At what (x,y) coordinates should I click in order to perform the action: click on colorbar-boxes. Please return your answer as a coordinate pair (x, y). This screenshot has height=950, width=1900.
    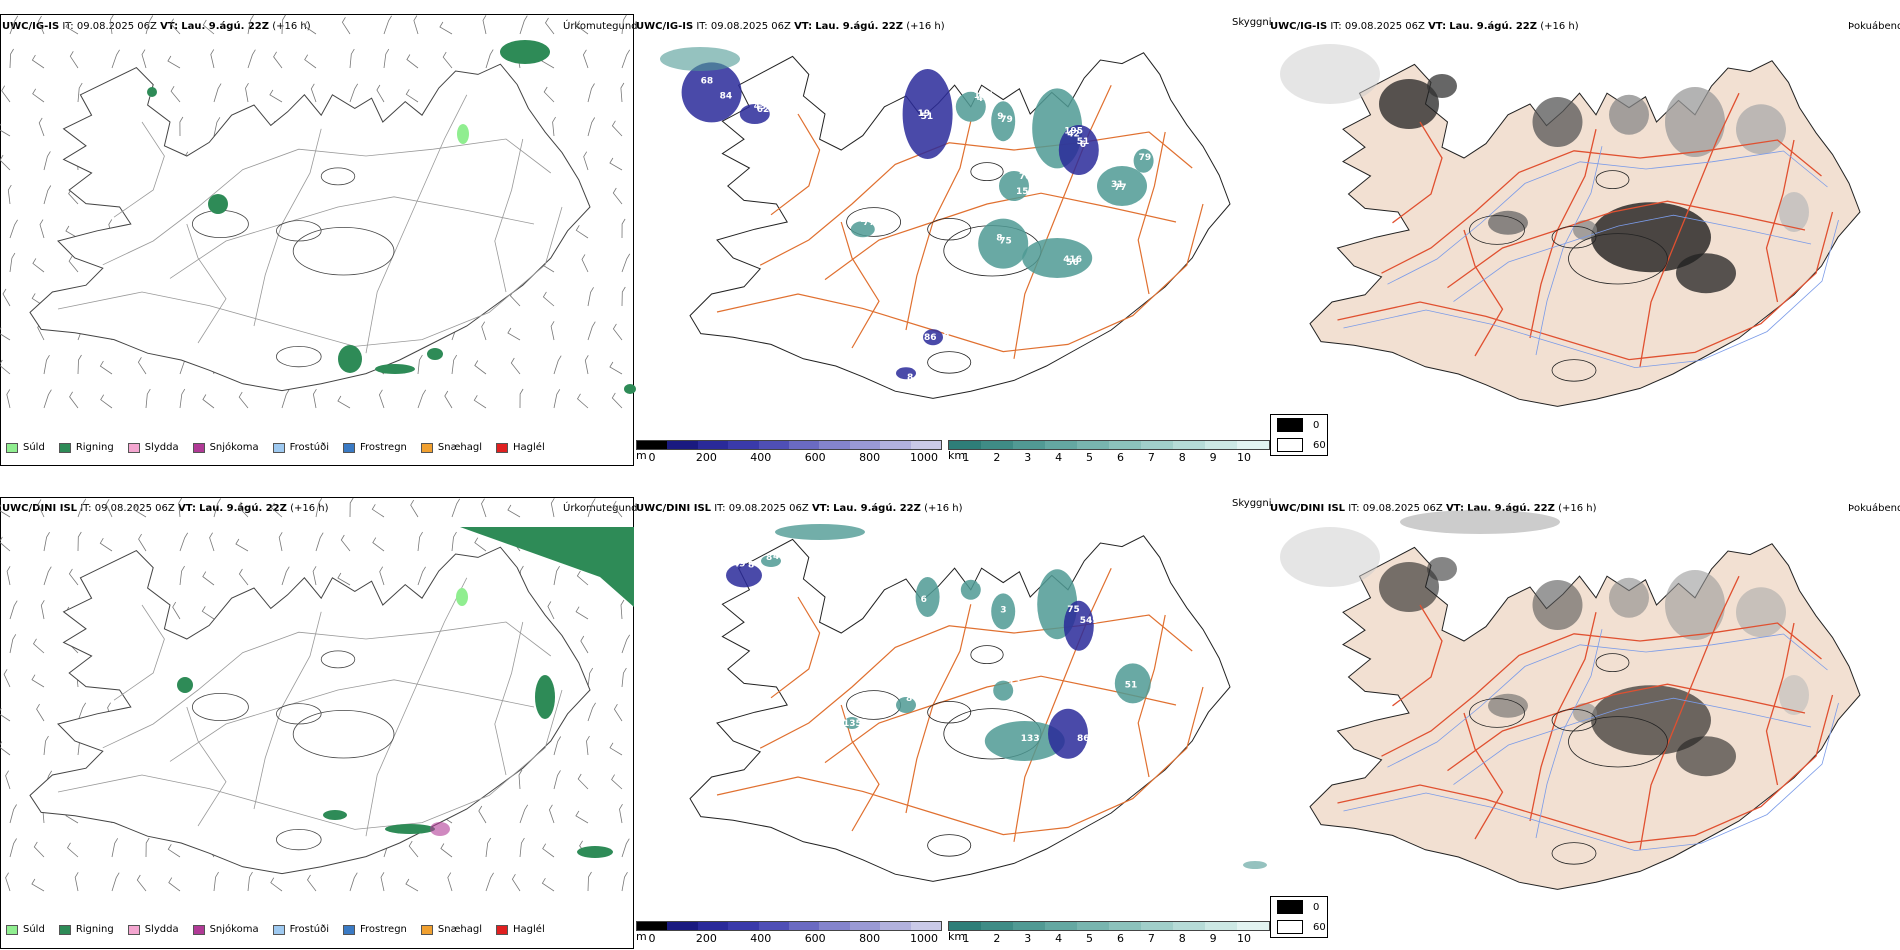
    Looking at the image, I should click on (789, 445).